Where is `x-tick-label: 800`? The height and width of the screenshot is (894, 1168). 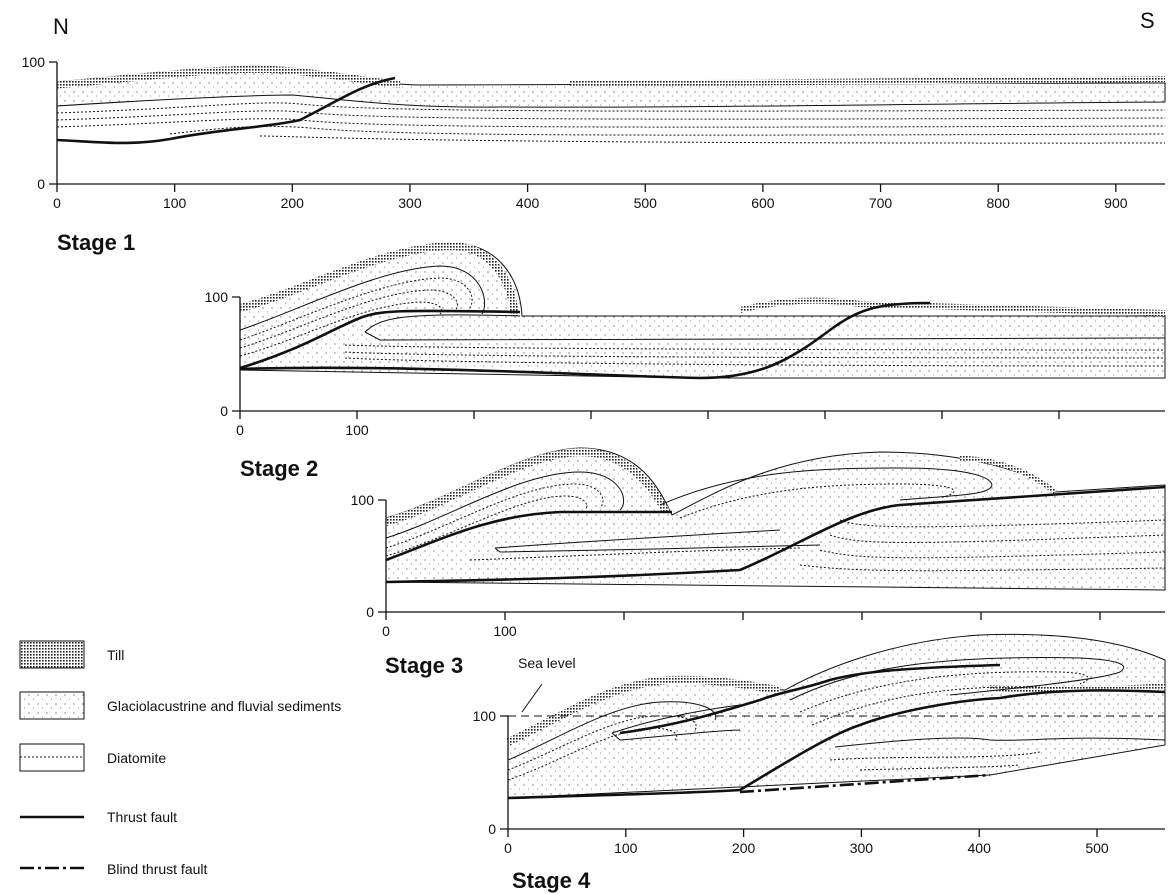
x-tick-label: 800 is located at coordinates (999, 203).